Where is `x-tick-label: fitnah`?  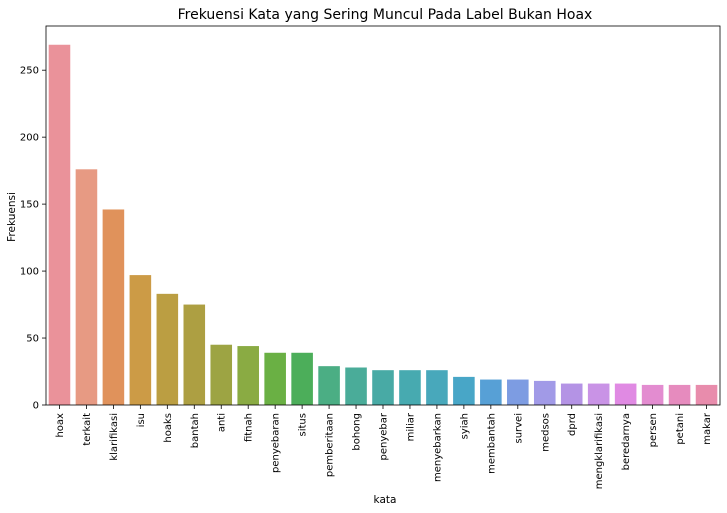
x-tick-label: fitnah is located at coordinates (249, 427).